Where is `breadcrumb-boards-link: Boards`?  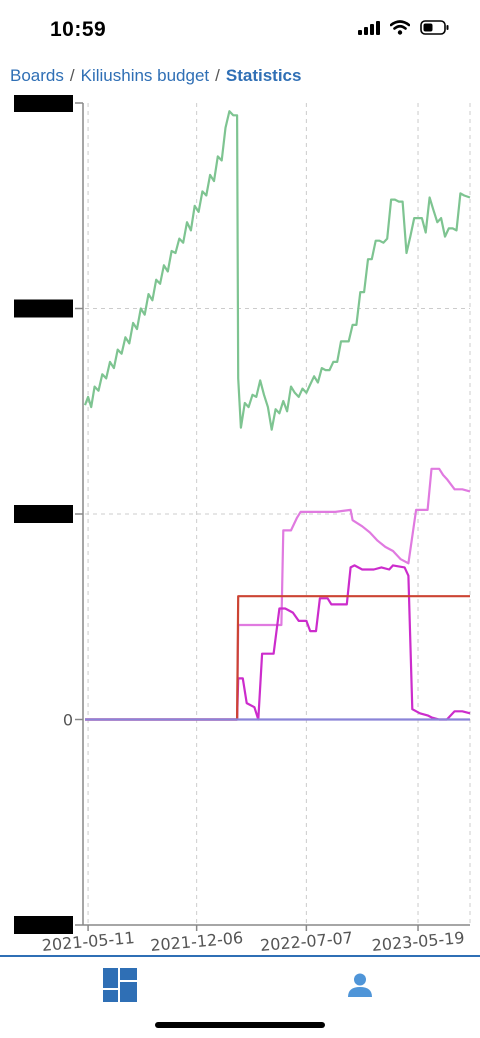 breadcrumb-boards-link: Boards is located at coordinates (37, 75).